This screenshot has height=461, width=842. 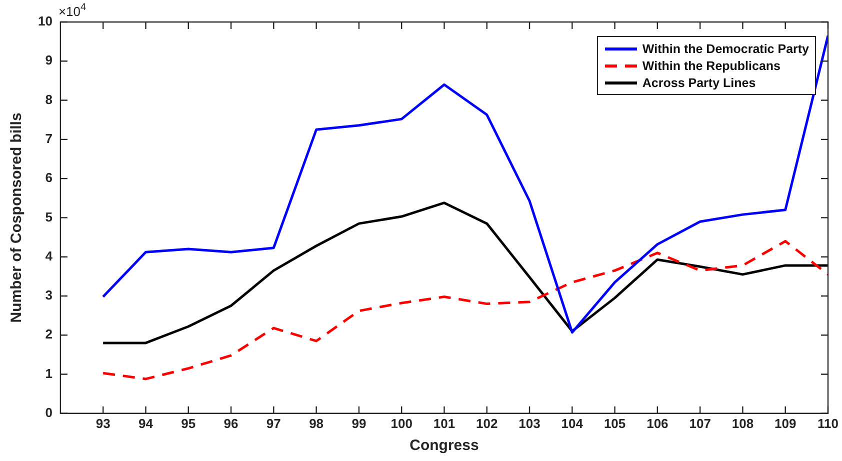 I want to click on y-tick-label: 2, so click(x=48, y=334).